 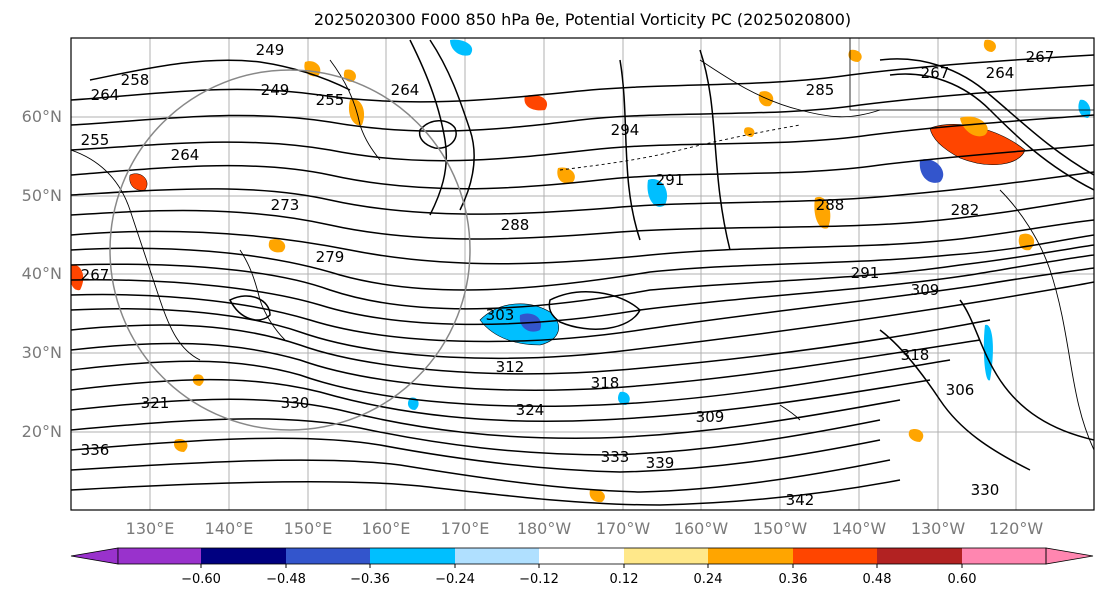 I want to click on lat-label: 60°N, so click(x=42, y=116).